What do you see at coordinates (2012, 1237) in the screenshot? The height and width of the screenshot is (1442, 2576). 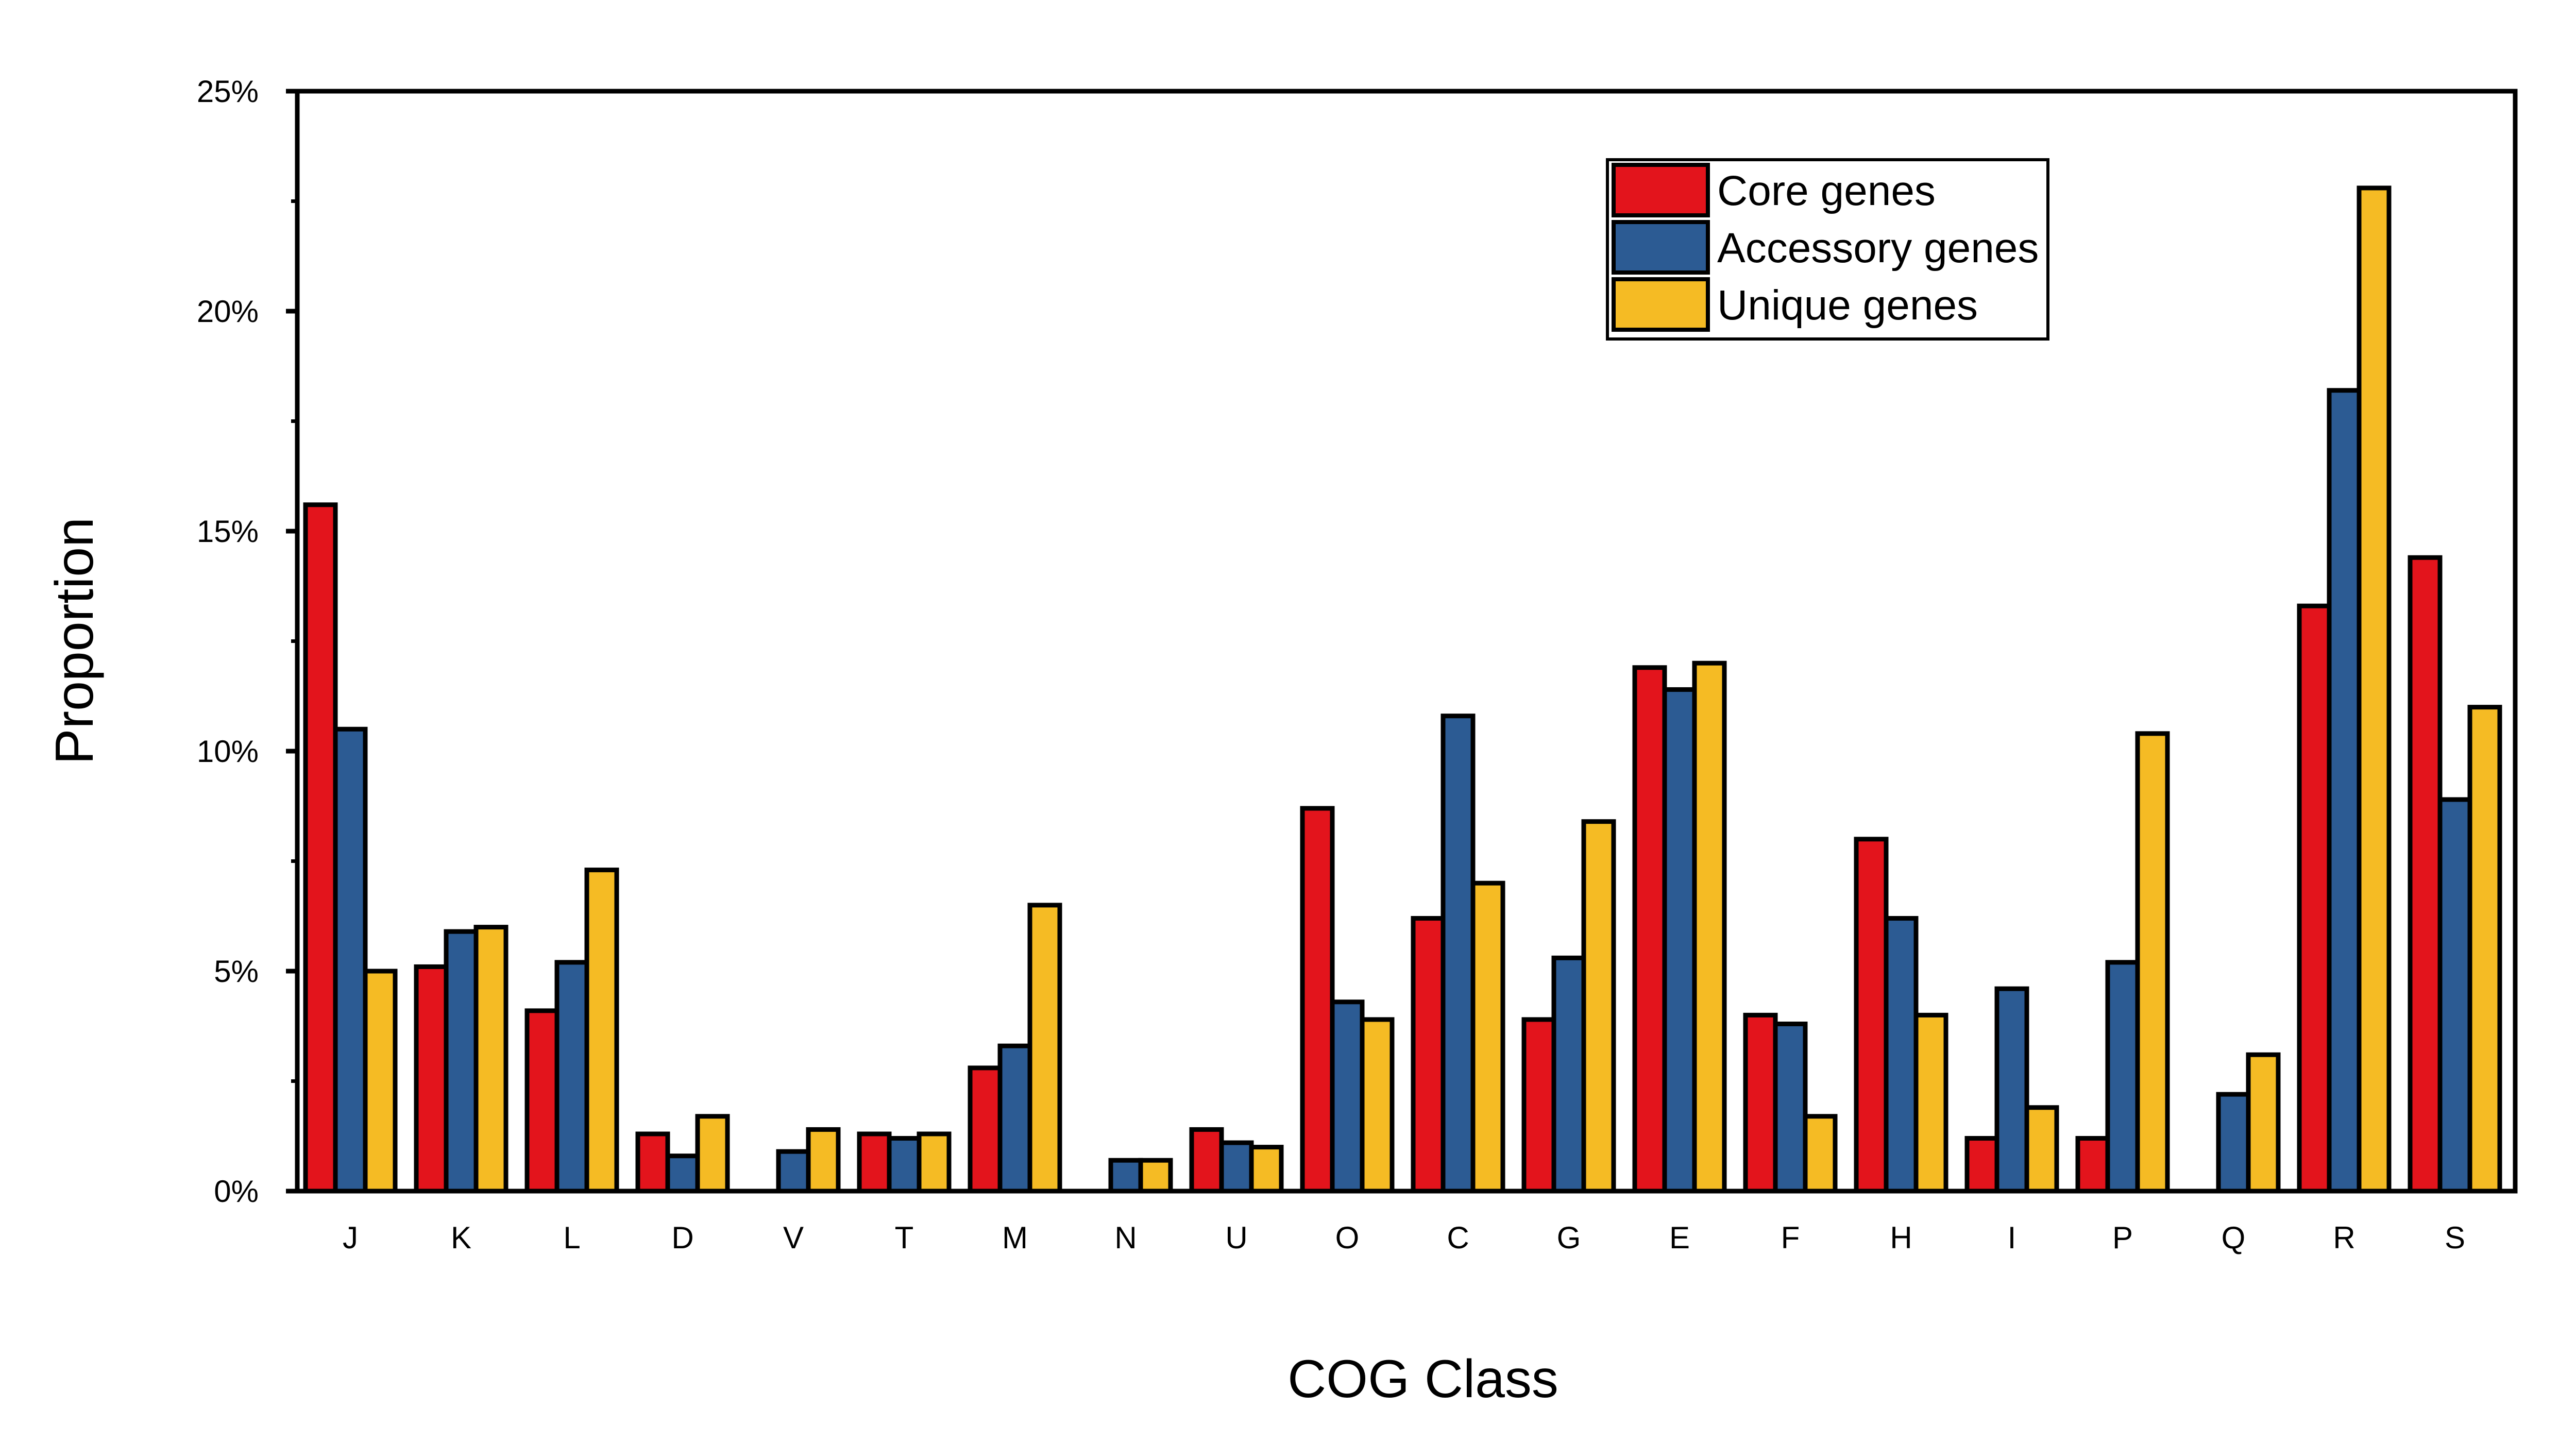 I see `x-tick-label: I` at bounding box center [2012, 1237].